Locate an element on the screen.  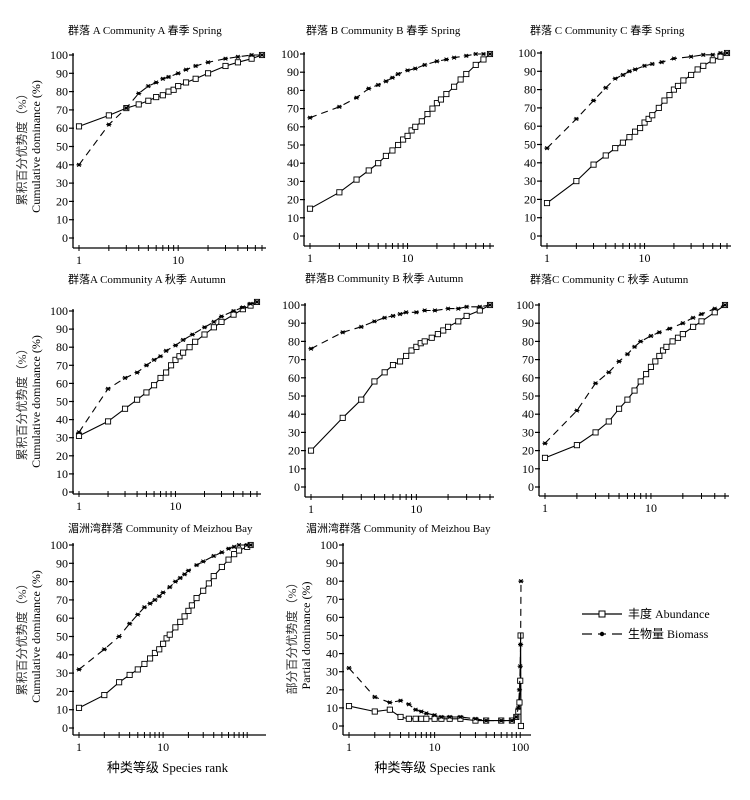
y-tick-label: 0 is located at coordinates (531, 487).